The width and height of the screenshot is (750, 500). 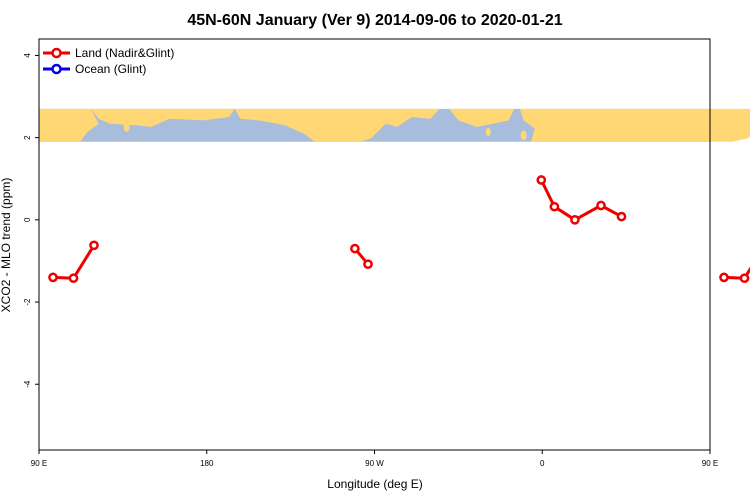 What do you see at coordinates (74, 262) in the screenshot?
I see `series-0-segment-0-line` at bounding box center [74, 262].